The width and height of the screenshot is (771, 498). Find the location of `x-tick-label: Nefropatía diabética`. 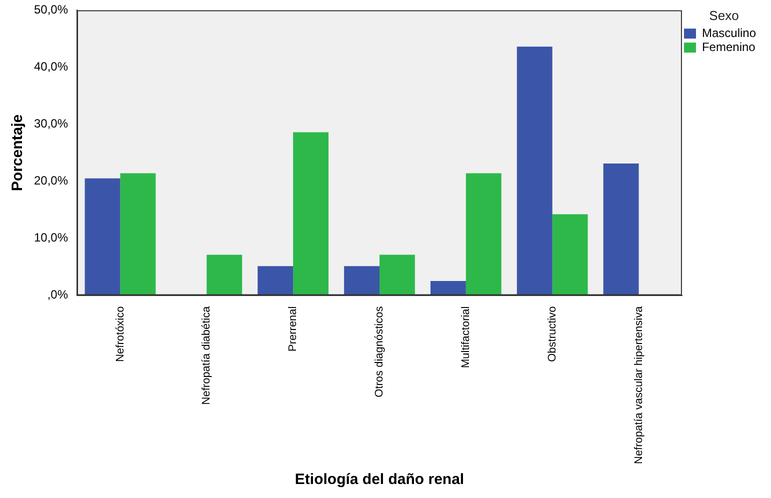

x-tick-label: Nefropatía diabética is located at coordinates (206, 355).